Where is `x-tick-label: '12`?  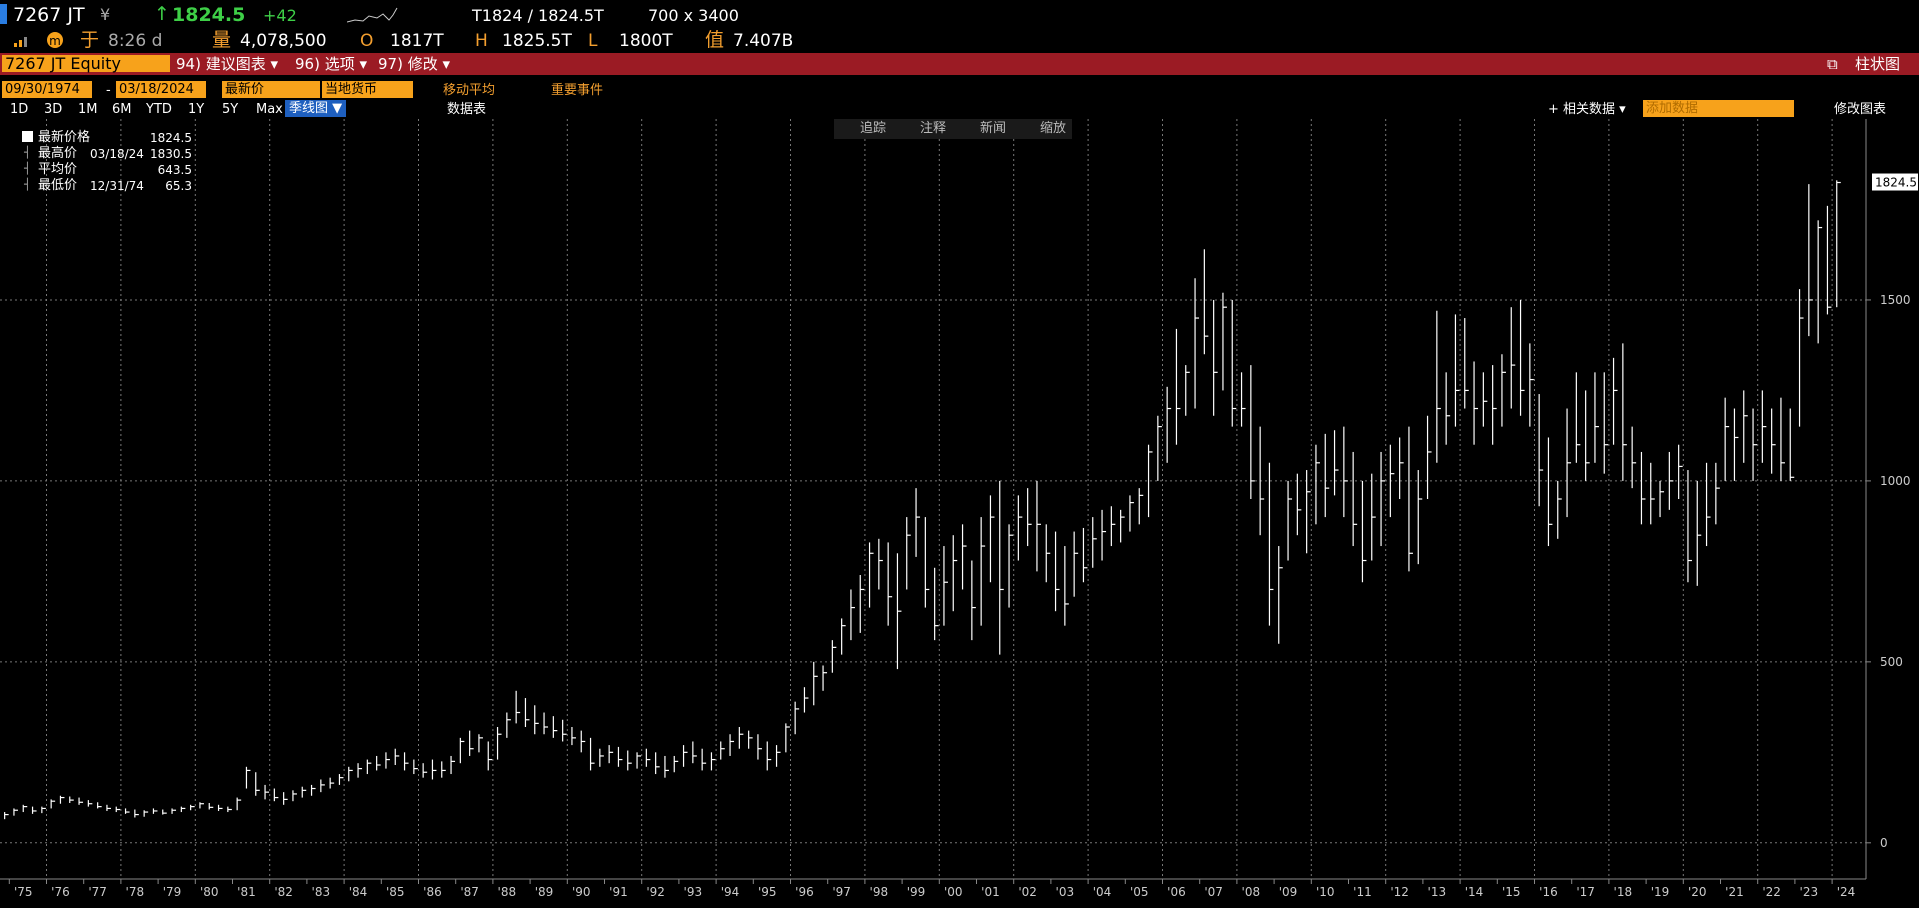 x-tick-label: '12 is located at coordinates (1399, 892).